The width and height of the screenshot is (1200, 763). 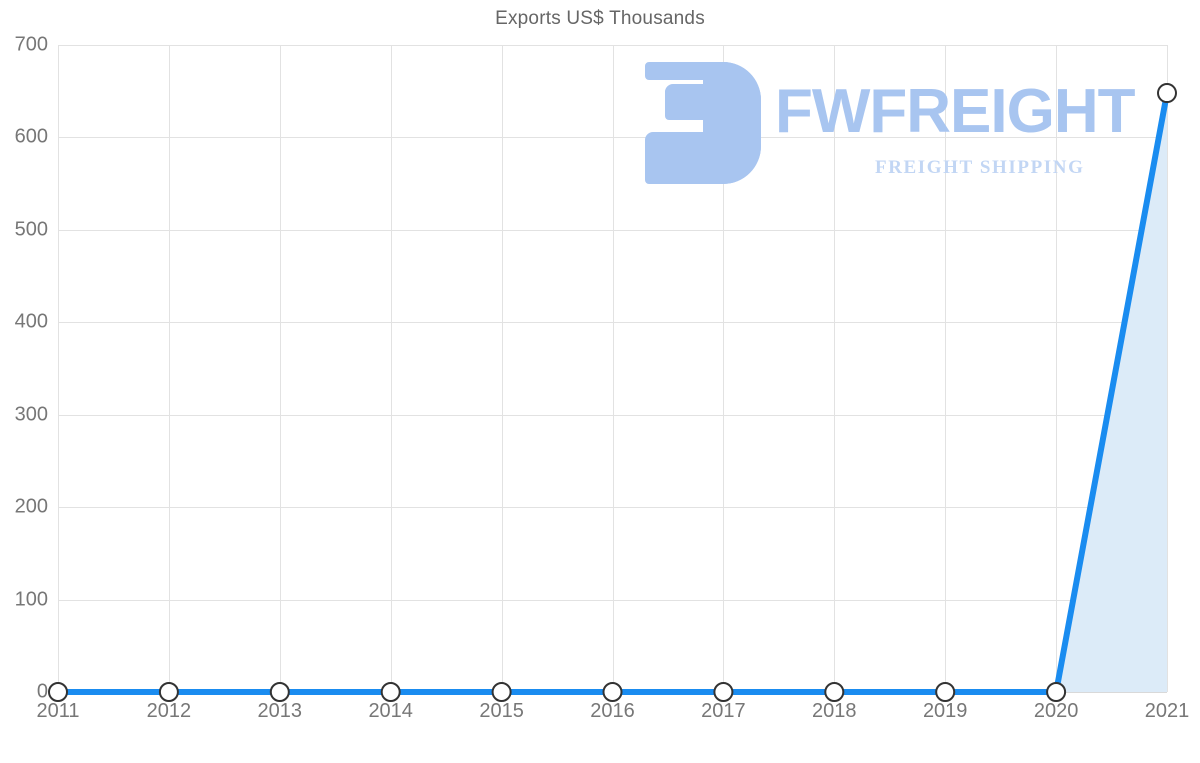 I want to click on chart-title: Exports US$ Thousands, so click(x=600, y=18).